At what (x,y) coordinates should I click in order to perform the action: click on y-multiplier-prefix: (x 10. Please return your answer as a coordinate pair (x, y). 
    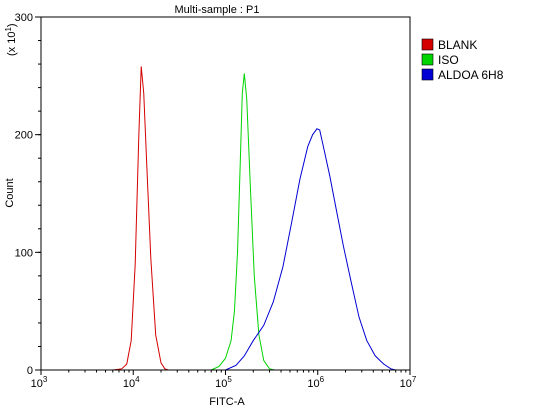
    Looking at the image, I should click on (12, 44).